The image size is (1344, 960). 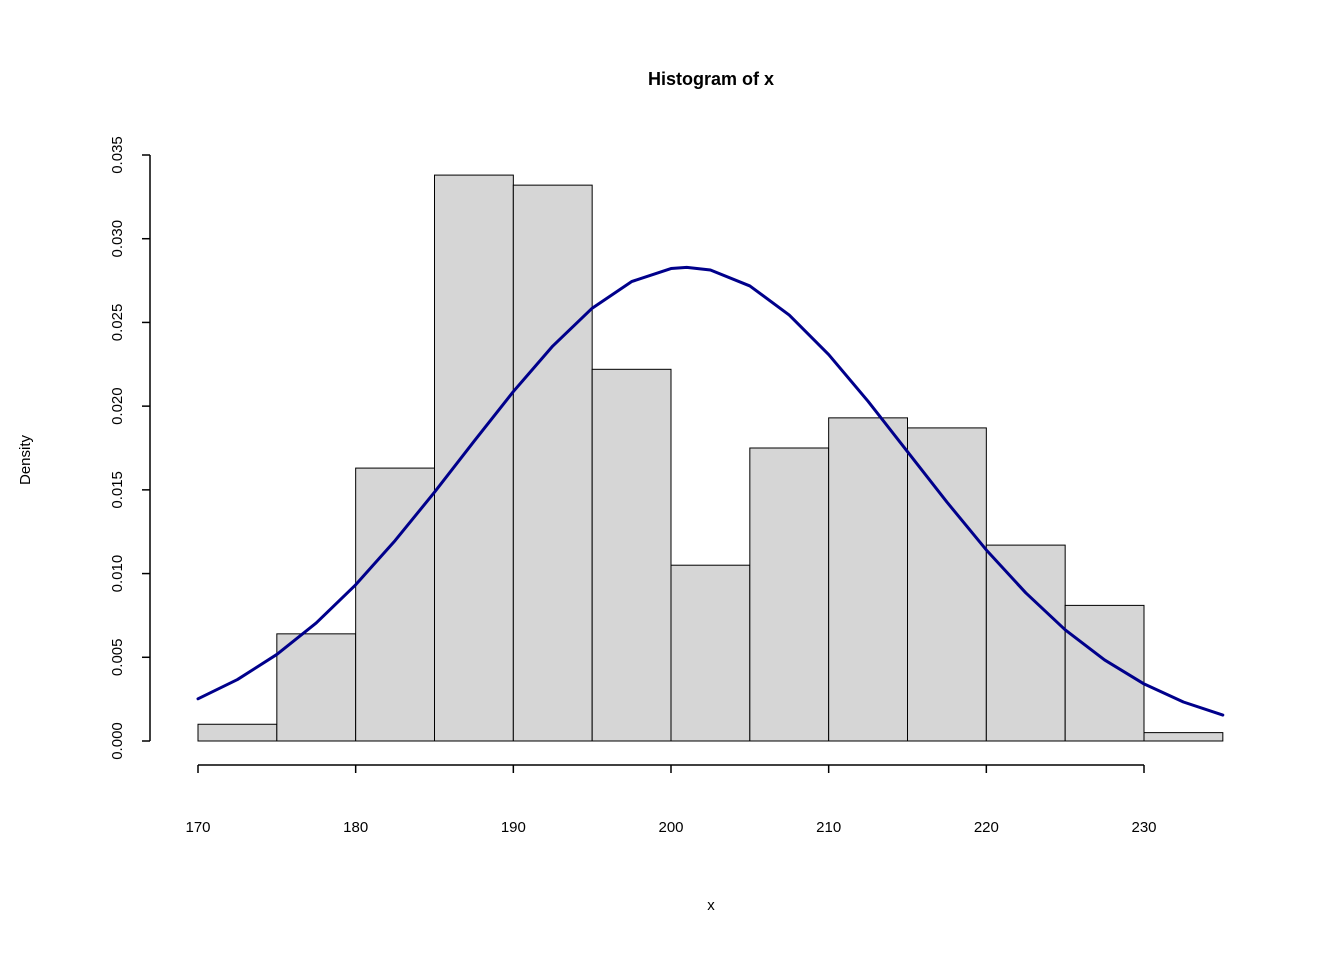 What do you see at coordinates (117, 574) in the screenshot?
I see `y-axis-tick-label: 0.010` at bounding box center [117, 574].